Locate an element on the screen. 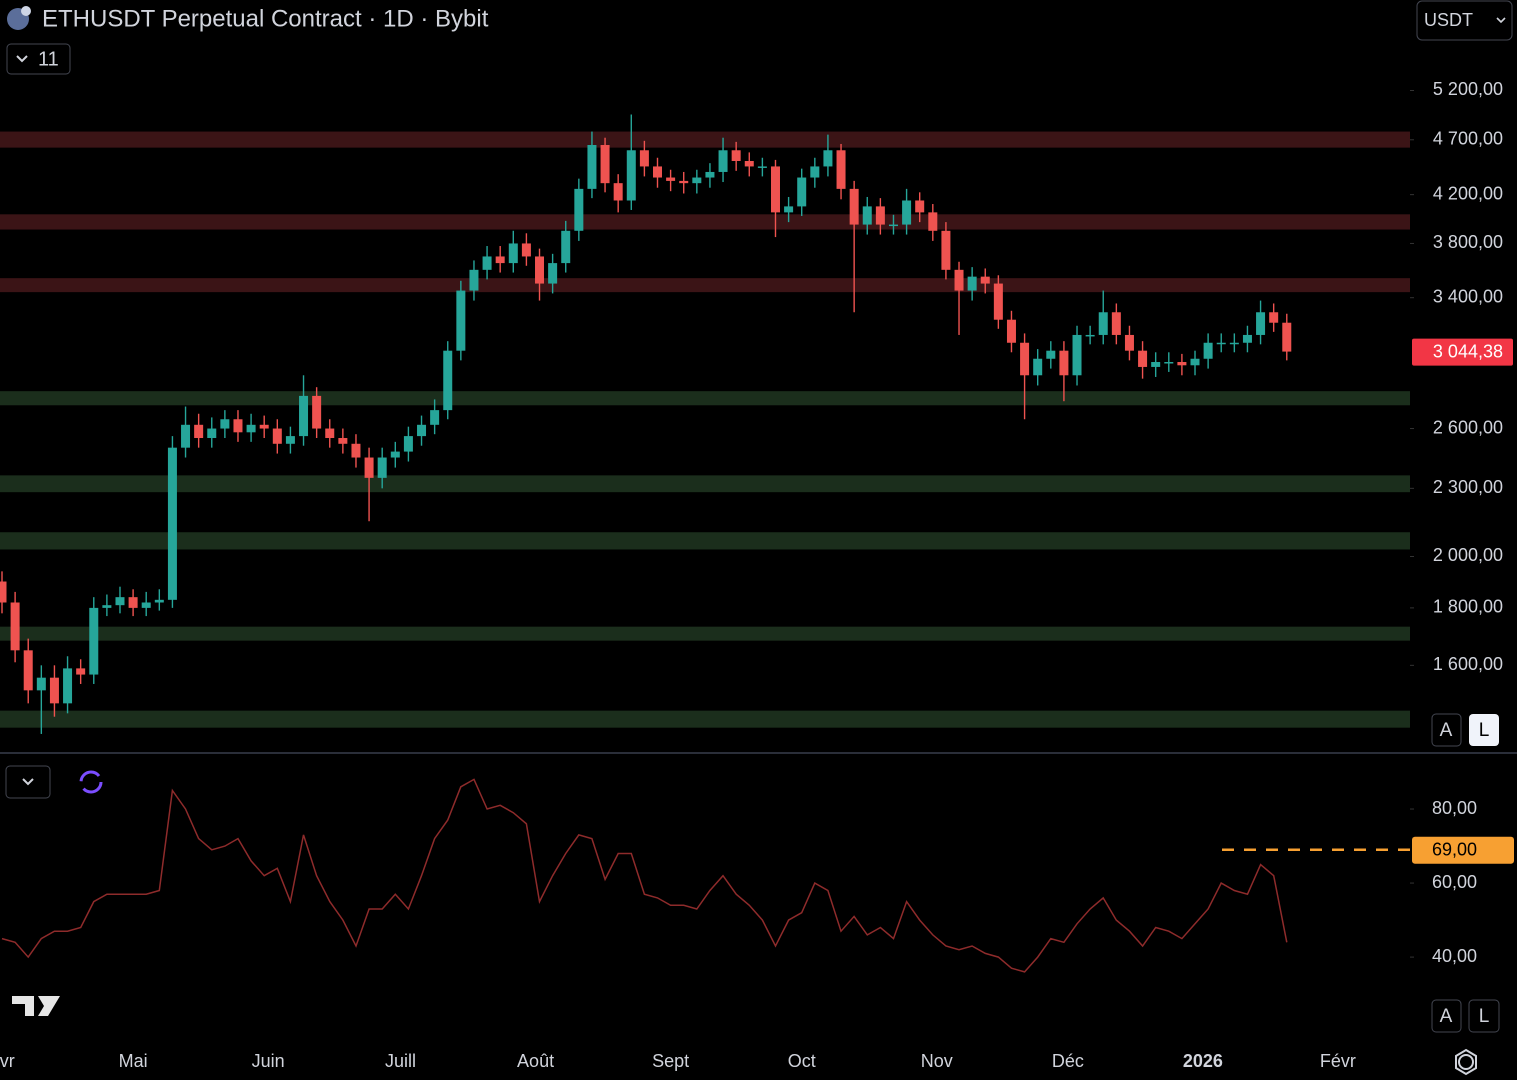  pane-toggle is located at coordinates (28, 782).